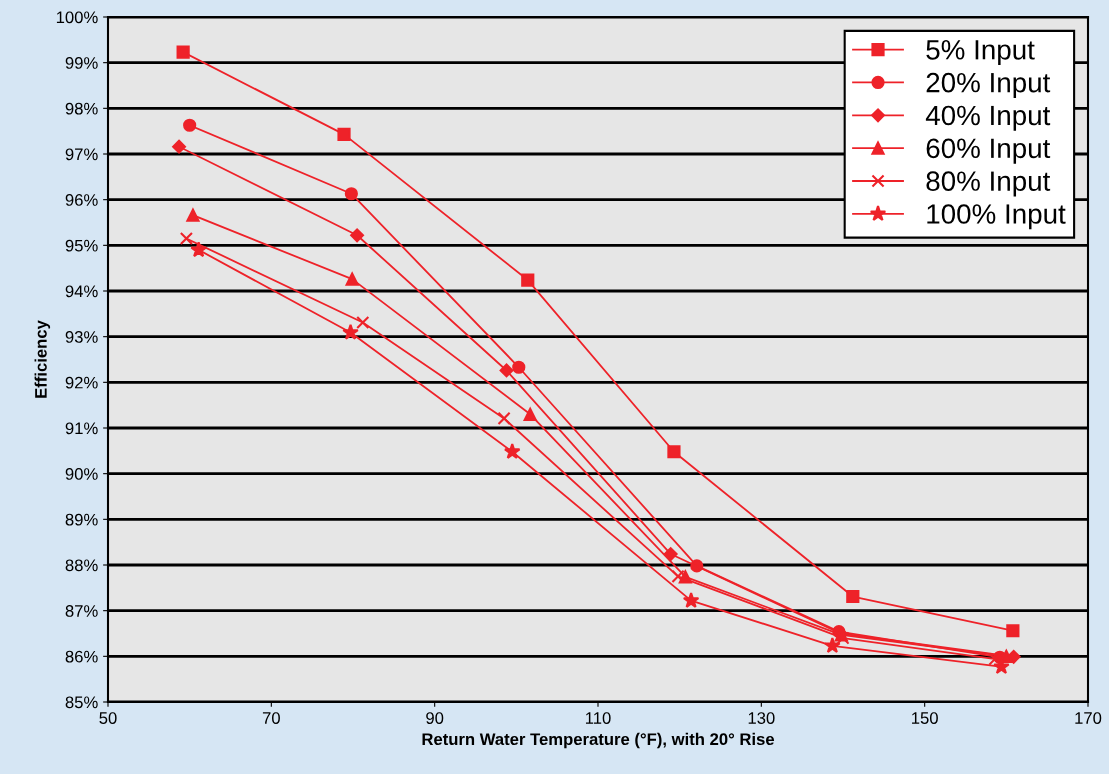 Image resolution: width=1109 pixels, height=774 pixels. Describe the element at coordinates (42, 359) in the screenshot. I see `y-axis-title: Efficiency` at that location.